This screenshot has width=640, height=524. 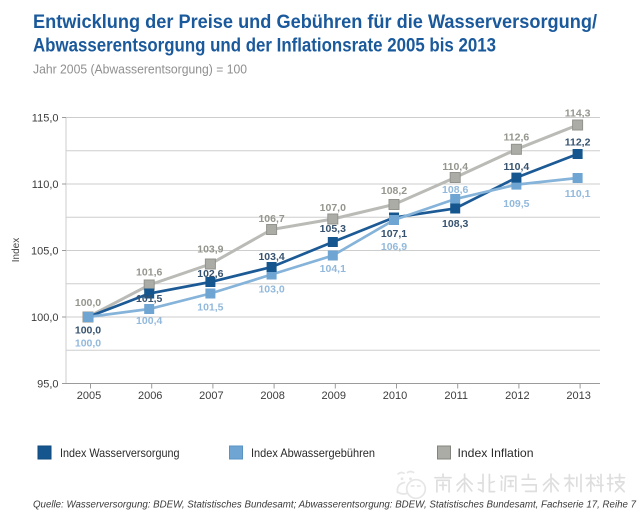 I want to click on svg-text: 103,4, so click(x=271, y=257).